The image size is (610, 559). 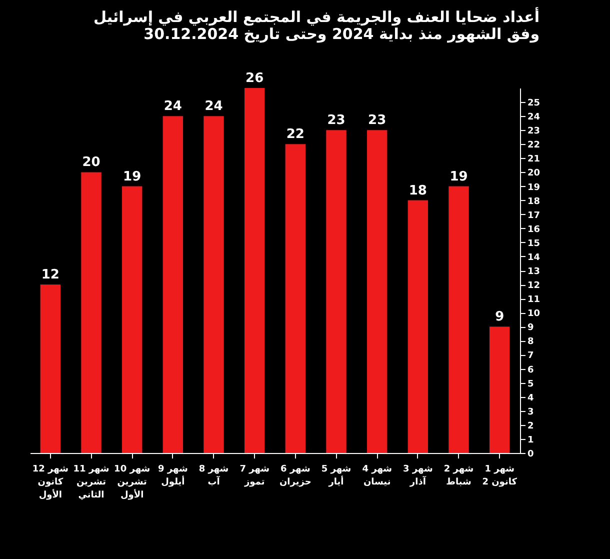 I want to click on data-label: 18, so click(x=417, y=190).